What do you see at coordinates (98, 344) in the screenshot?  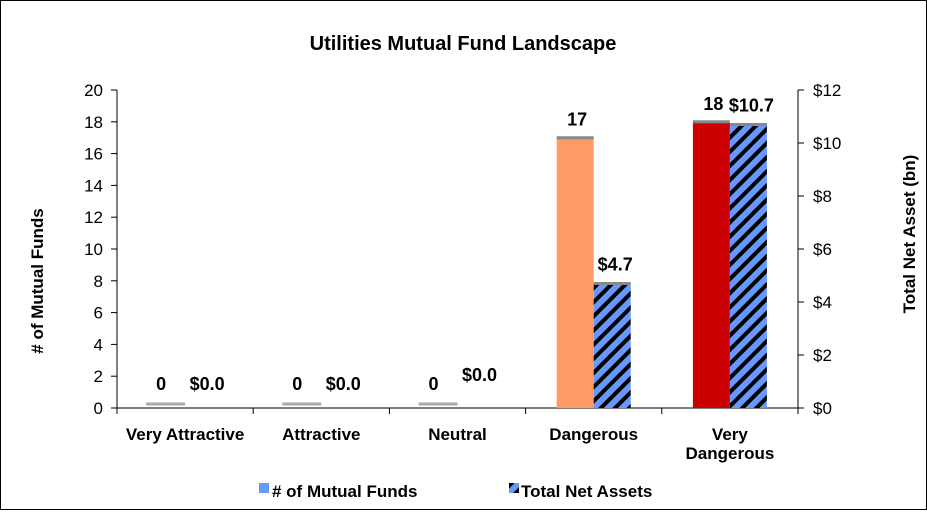 I see `left-tick-label: 4` at bounding box center [98, 344].